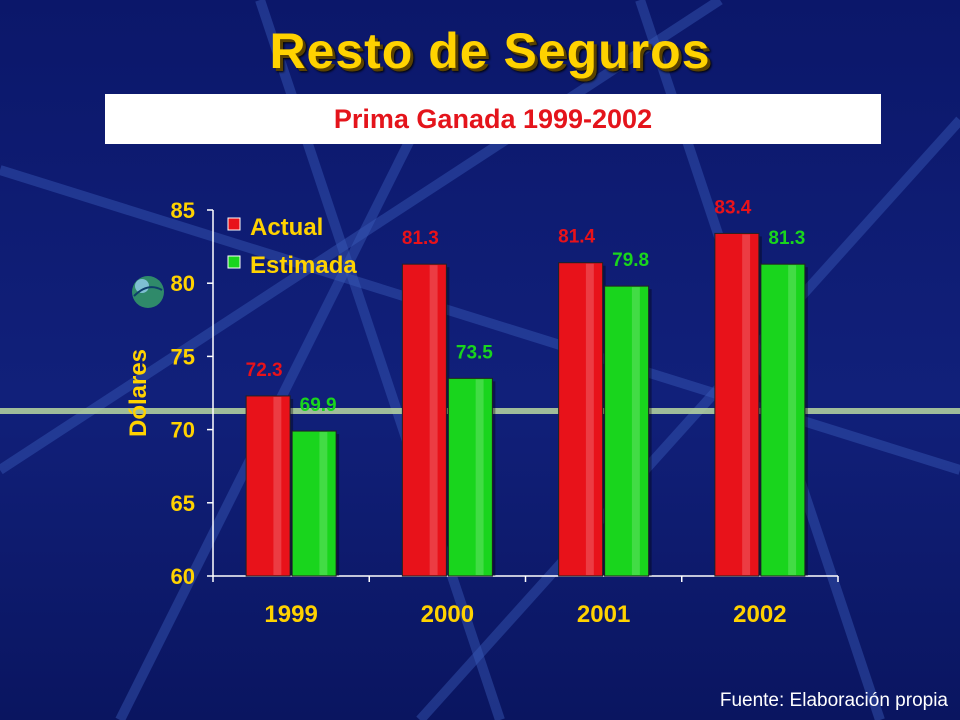  I want to click on data-label-actual: 81.4, so click(576, 237).